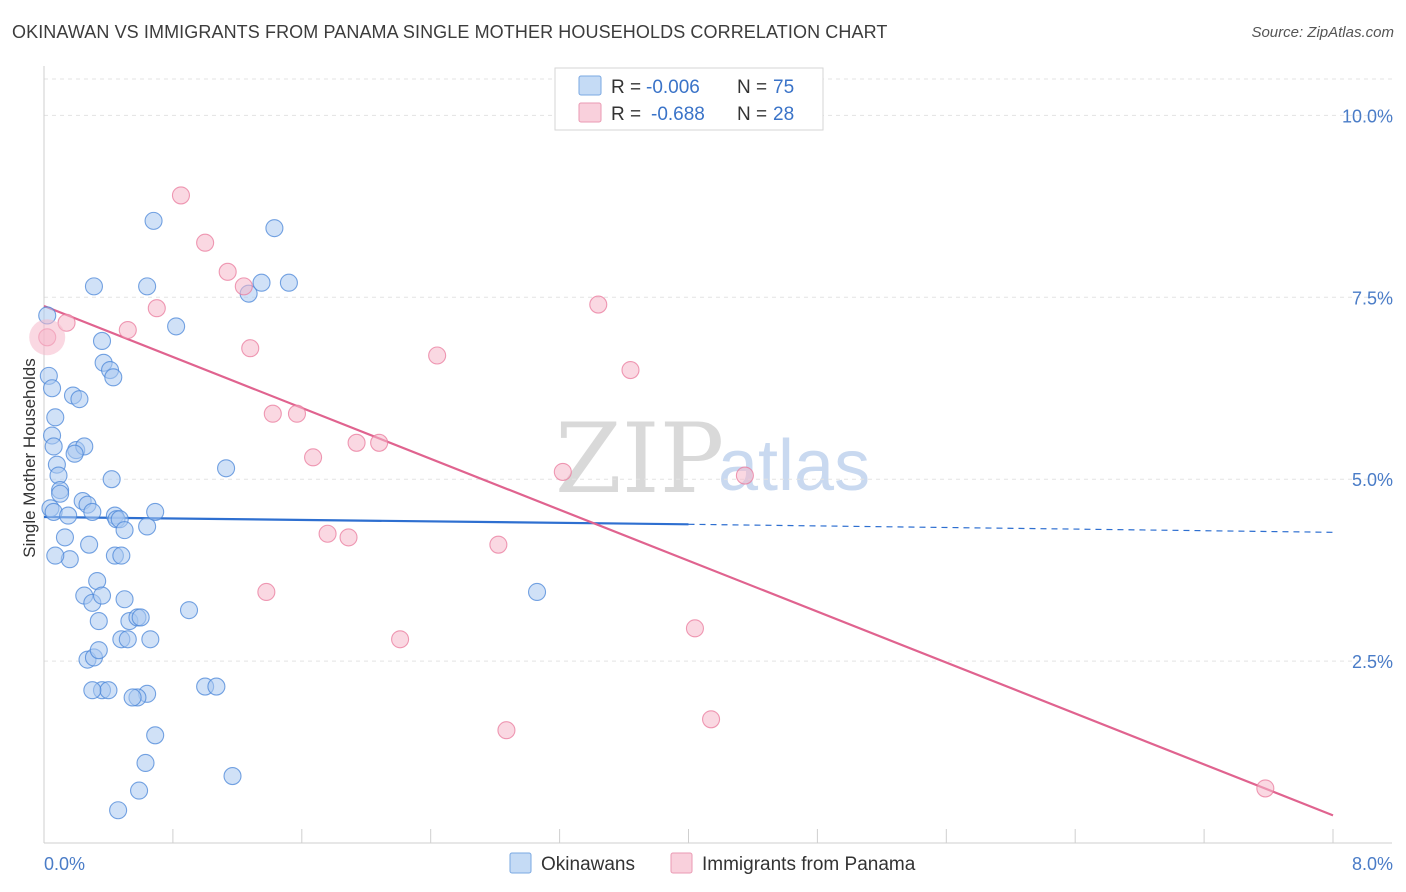 Image resolution: width=1406 pixels, height=892 pixels. What do you see at coordinates (673, 87) in the screenshot?
I see `legend-r-value-1: -0.006` at bounding box center [673, 87].